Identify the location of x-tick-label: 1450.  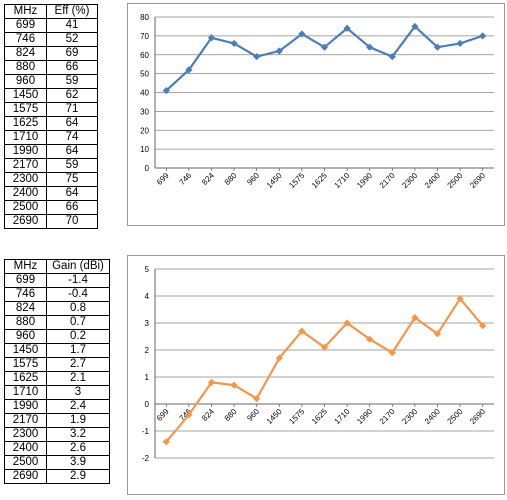
(274, 180).